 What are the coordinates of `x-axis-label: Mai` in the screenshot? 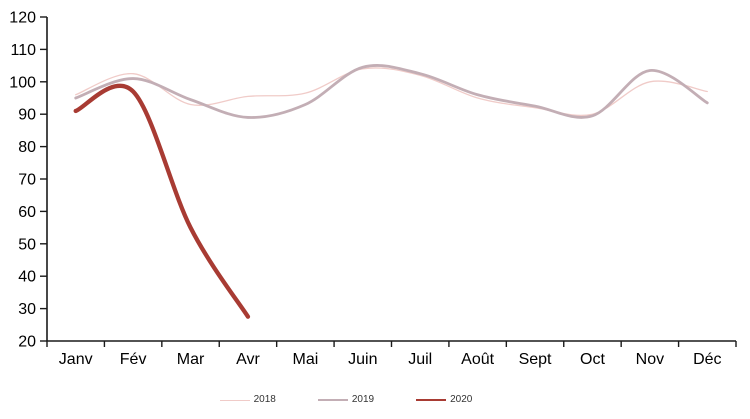 It's located at (305, 359).